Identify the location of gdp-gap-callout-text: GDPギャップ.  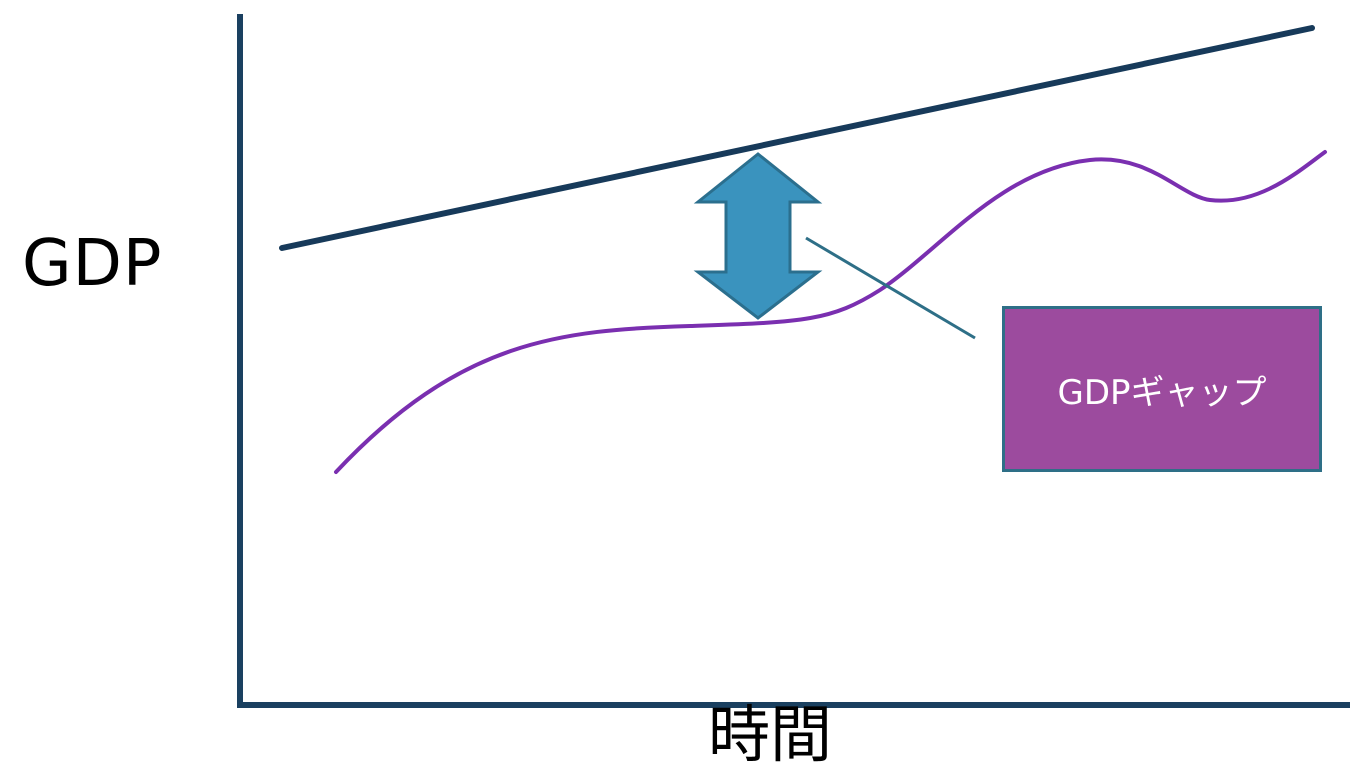
(1162, 392).